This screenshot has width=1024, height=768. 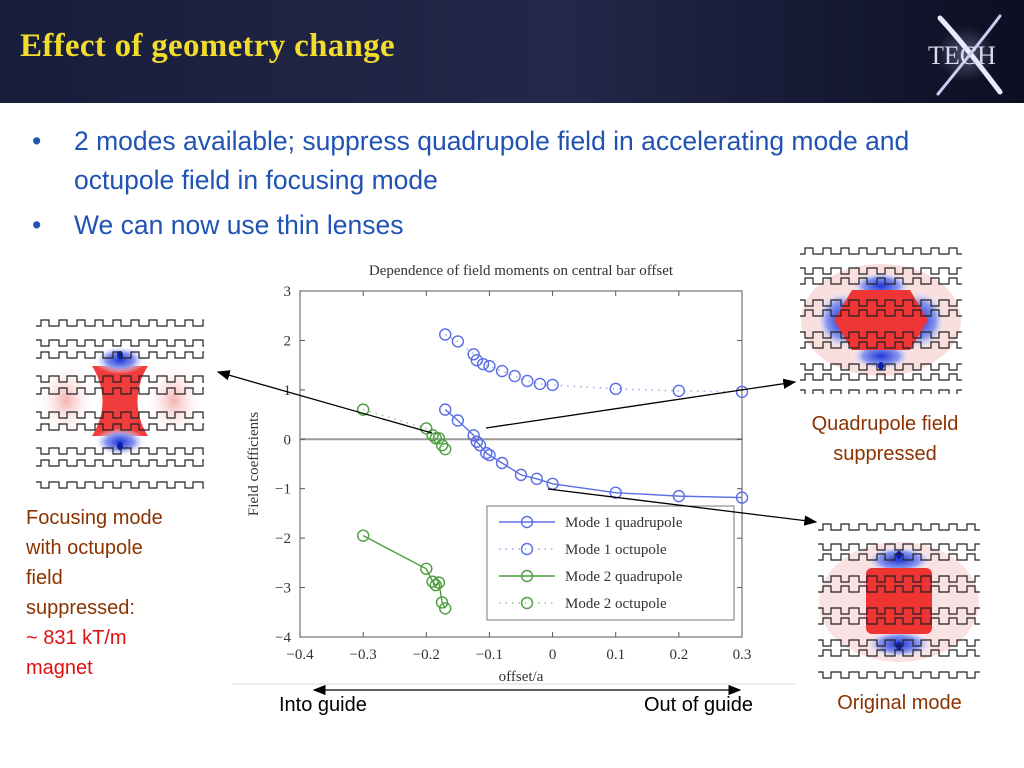 I want to click on focusing-mode-field-map, so click(x=120, y=404).